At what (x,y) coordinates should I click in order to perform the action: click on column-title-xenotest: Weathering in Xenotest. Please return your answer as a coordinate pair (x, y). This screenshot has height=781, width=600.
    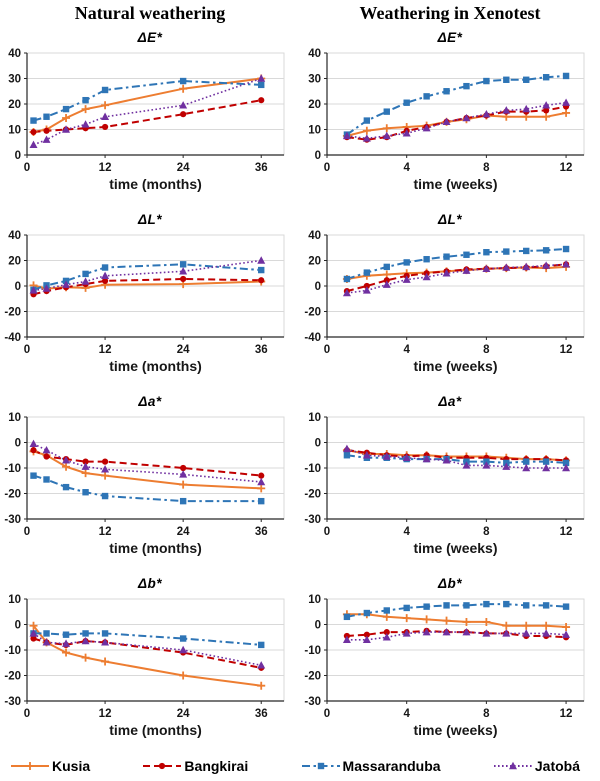
    Looking at the image, I should click on (450, 13).